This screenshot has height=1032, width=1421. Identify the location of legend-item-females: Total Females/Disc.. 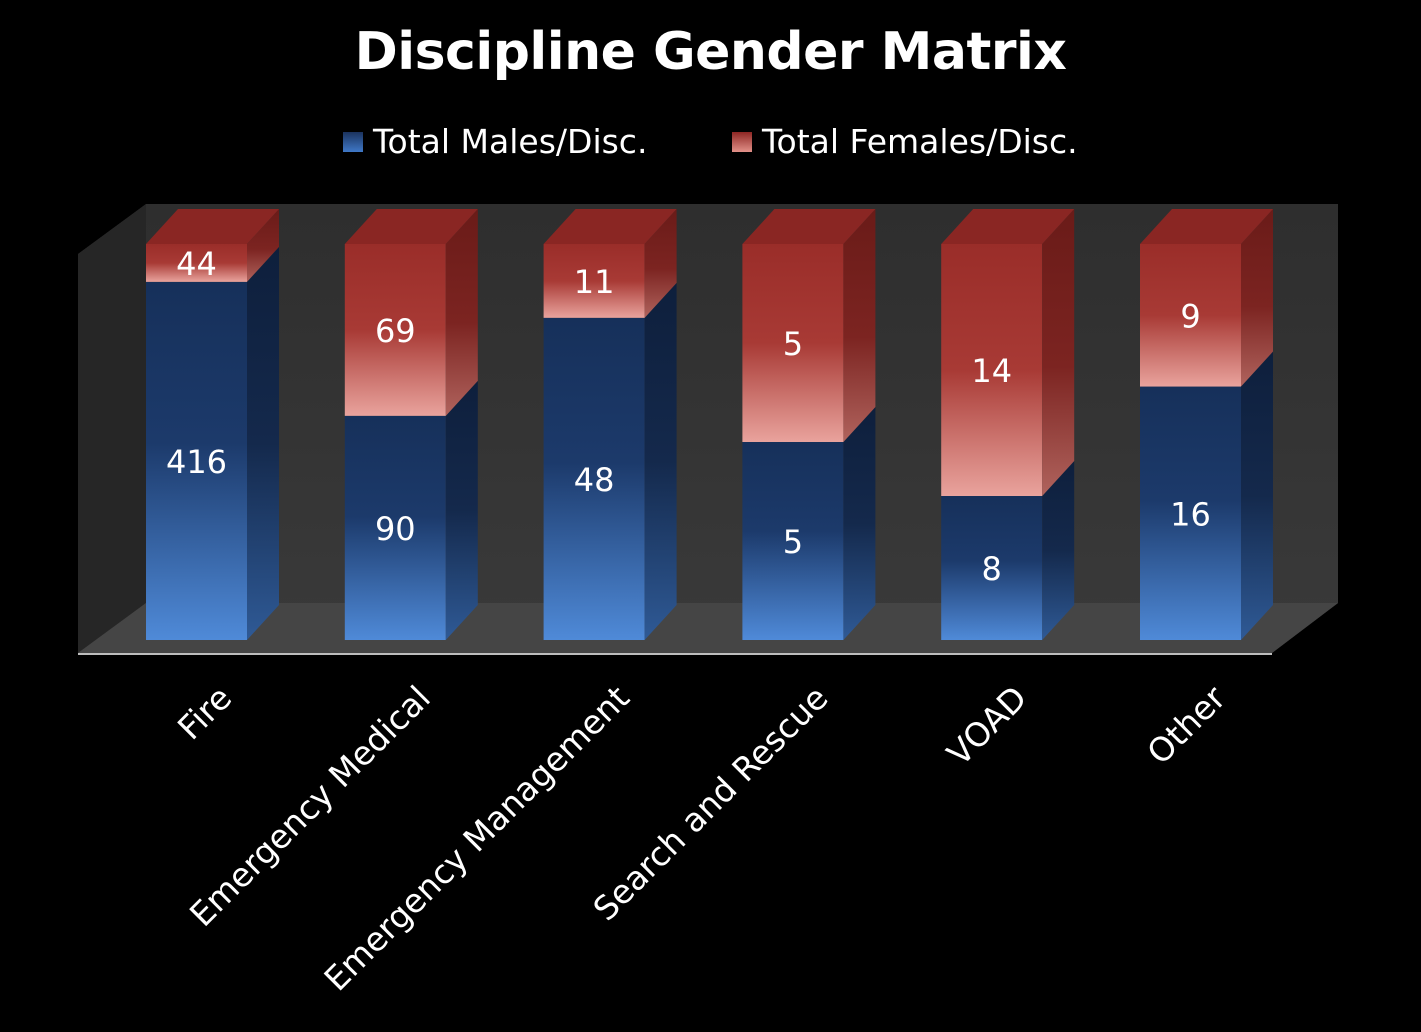
(905, 141).